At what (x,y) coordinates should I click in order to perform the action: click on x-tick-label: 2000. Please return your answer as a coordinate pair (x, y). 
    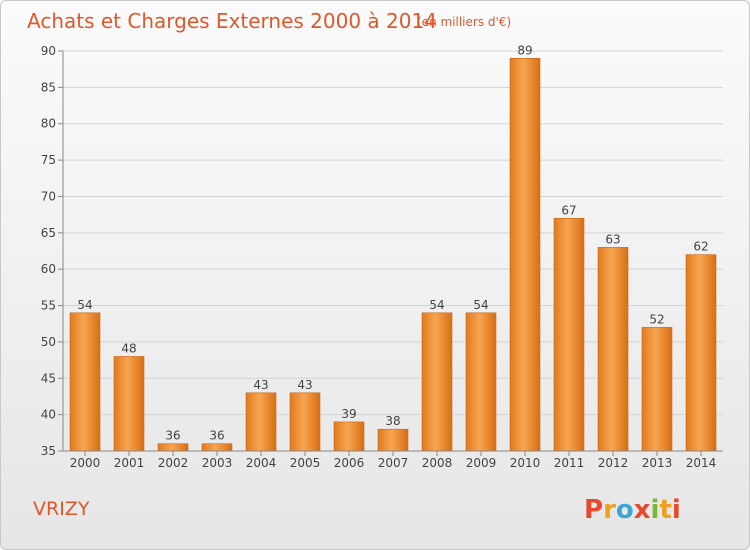
    Looking at the image, I should click on (85, 463).